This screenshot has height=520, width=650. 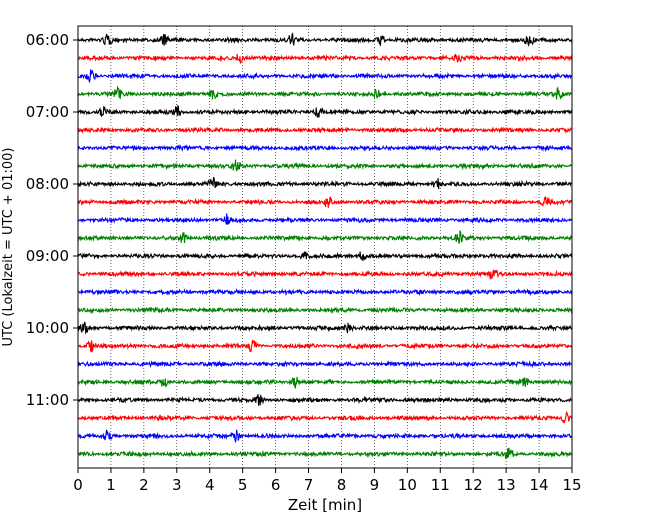 I want to click on x-tick-label: 2, so click(x=144, y=485).